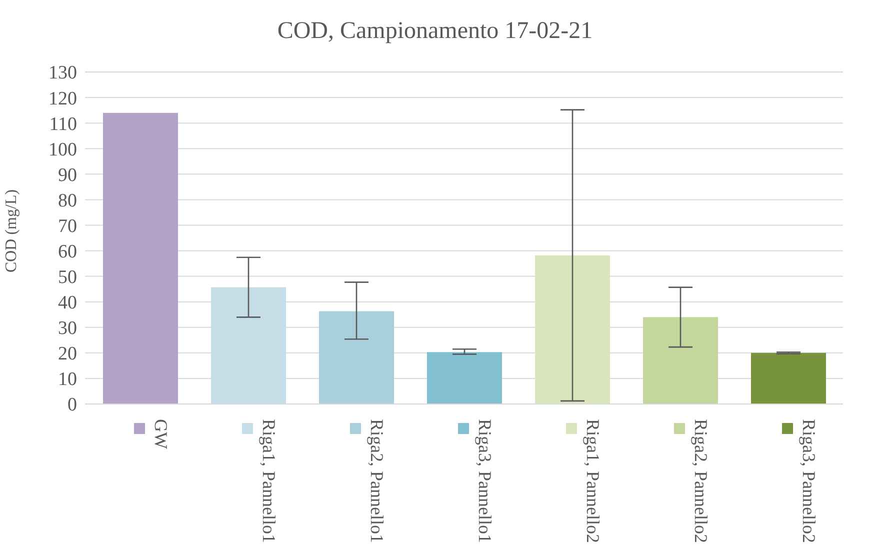  What do you see at coordinates (592, 481) in the screenshot?
I see `text: Riga1, Pannello2` at bounding box center [592, 481].